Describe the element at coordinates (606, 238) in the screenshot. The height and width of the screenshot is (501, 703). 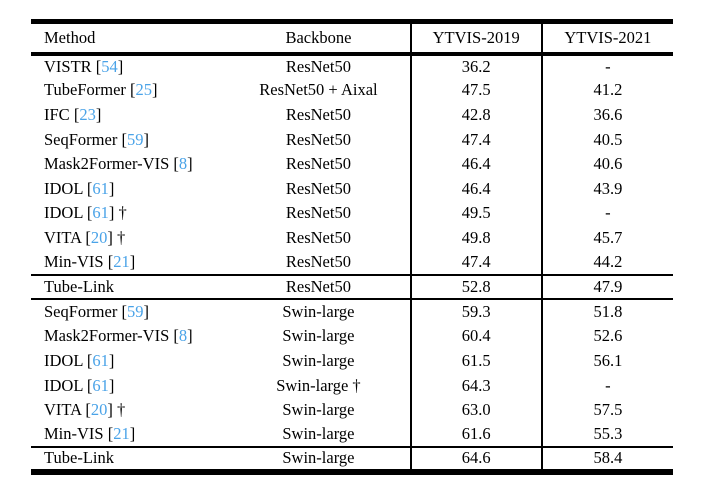
I see `score-ytvis-2021: 45.7` at that location.